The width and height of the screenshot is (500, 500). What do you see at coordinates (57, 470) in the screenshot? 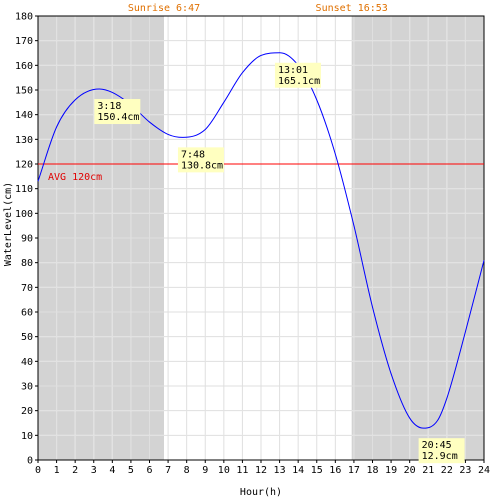
I see `x-tick-label: 1` at bounding box center [57, 470].